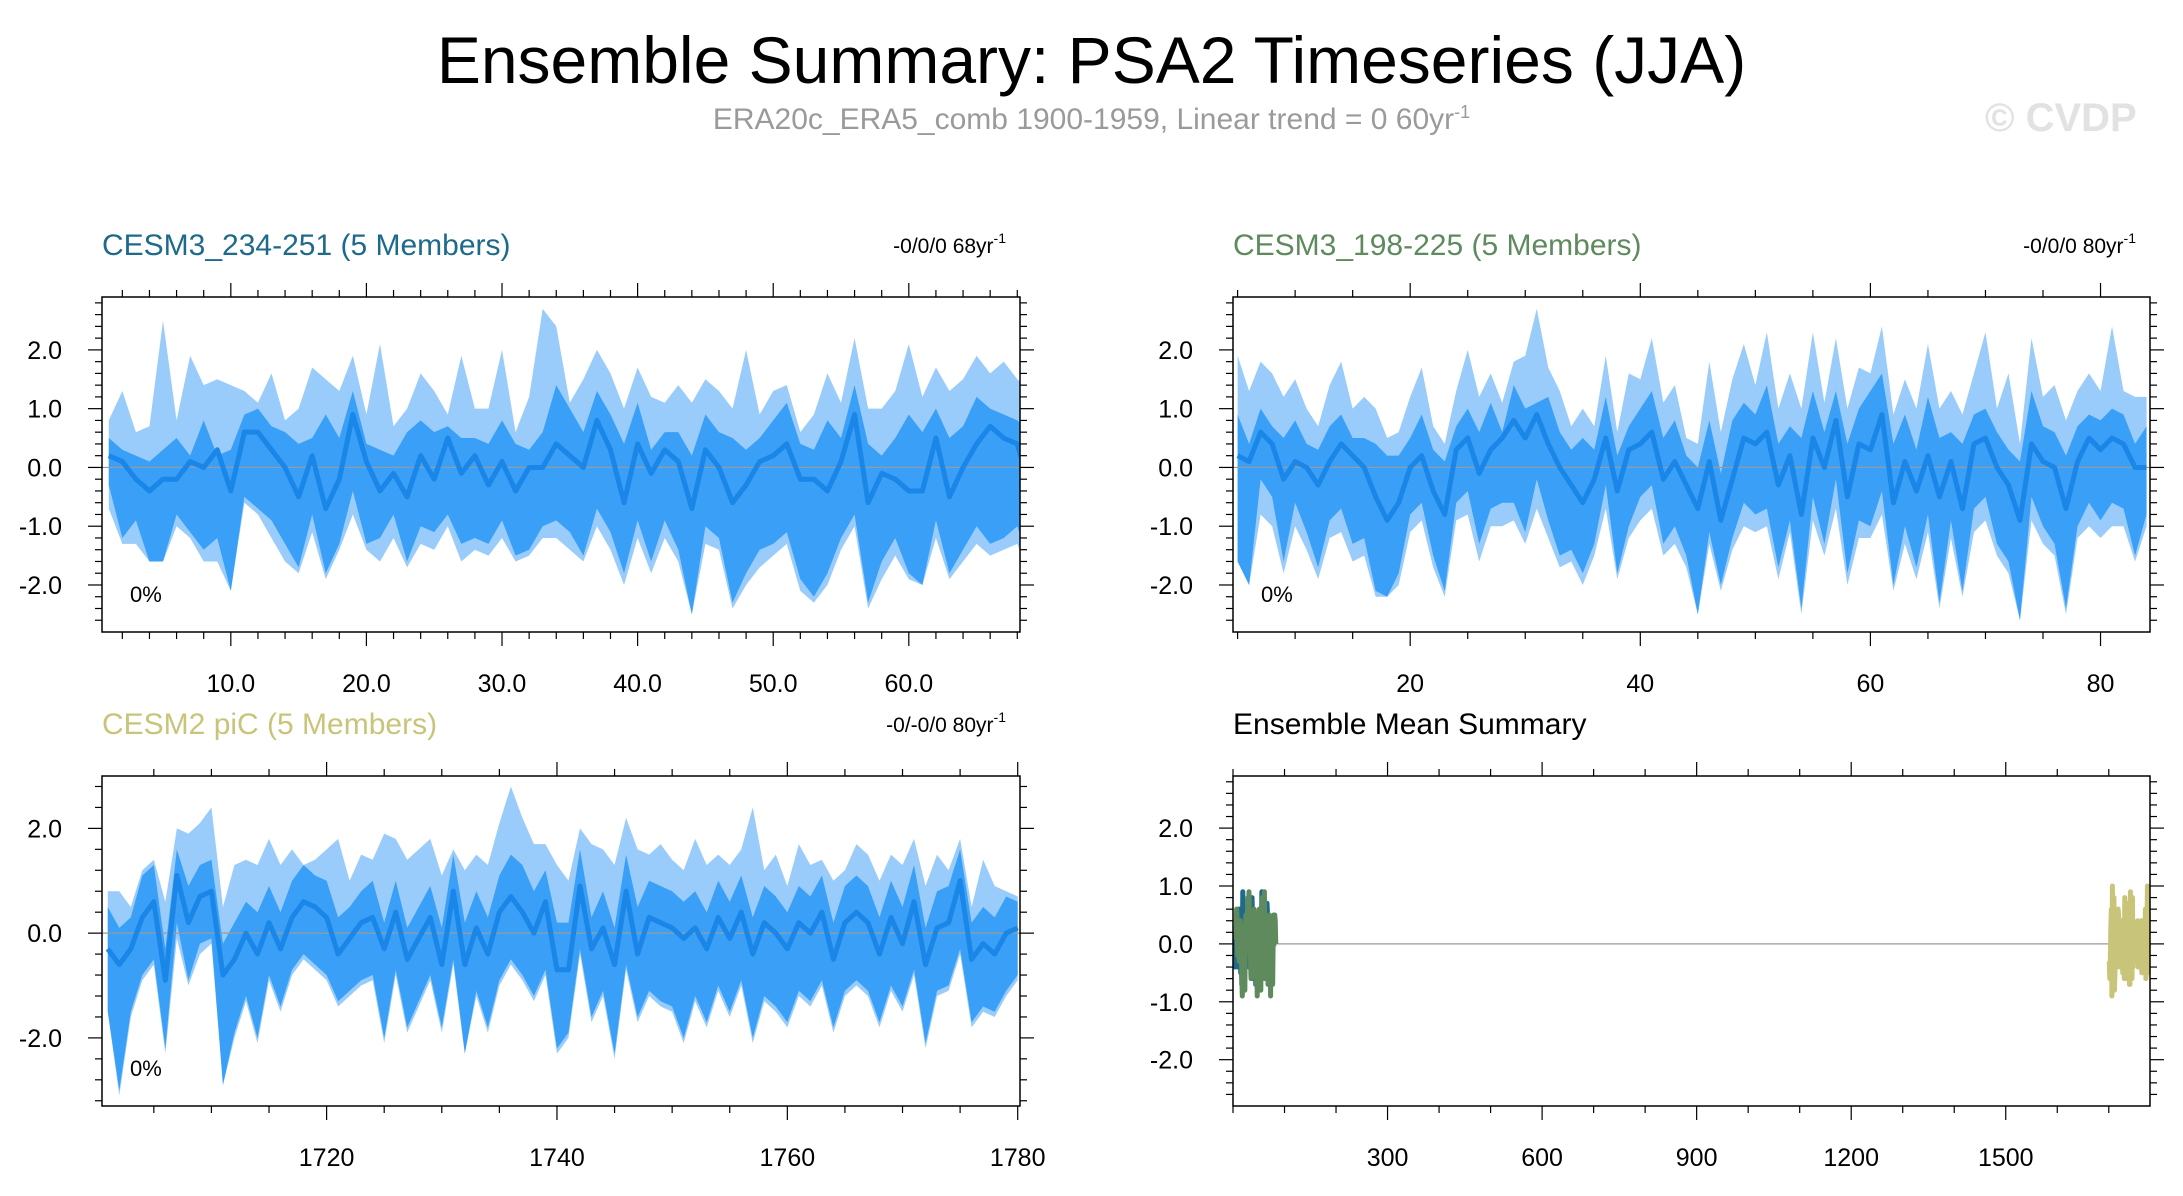  I want to click on x-tick-label: 30.0, so click(502, 684).